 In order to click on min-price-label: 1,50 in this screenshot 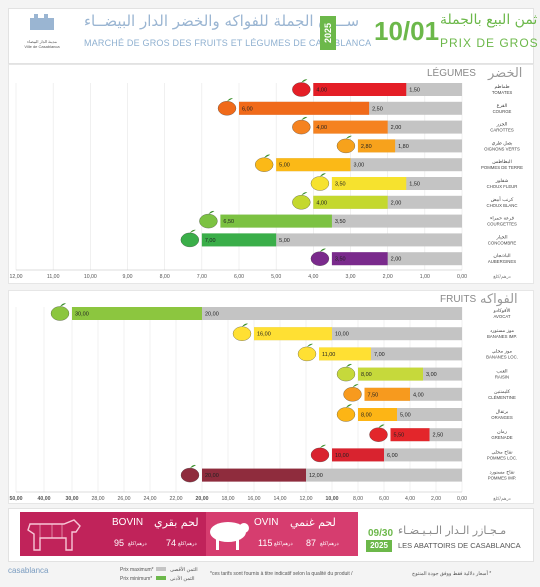, I will do `click(414, 91)`.